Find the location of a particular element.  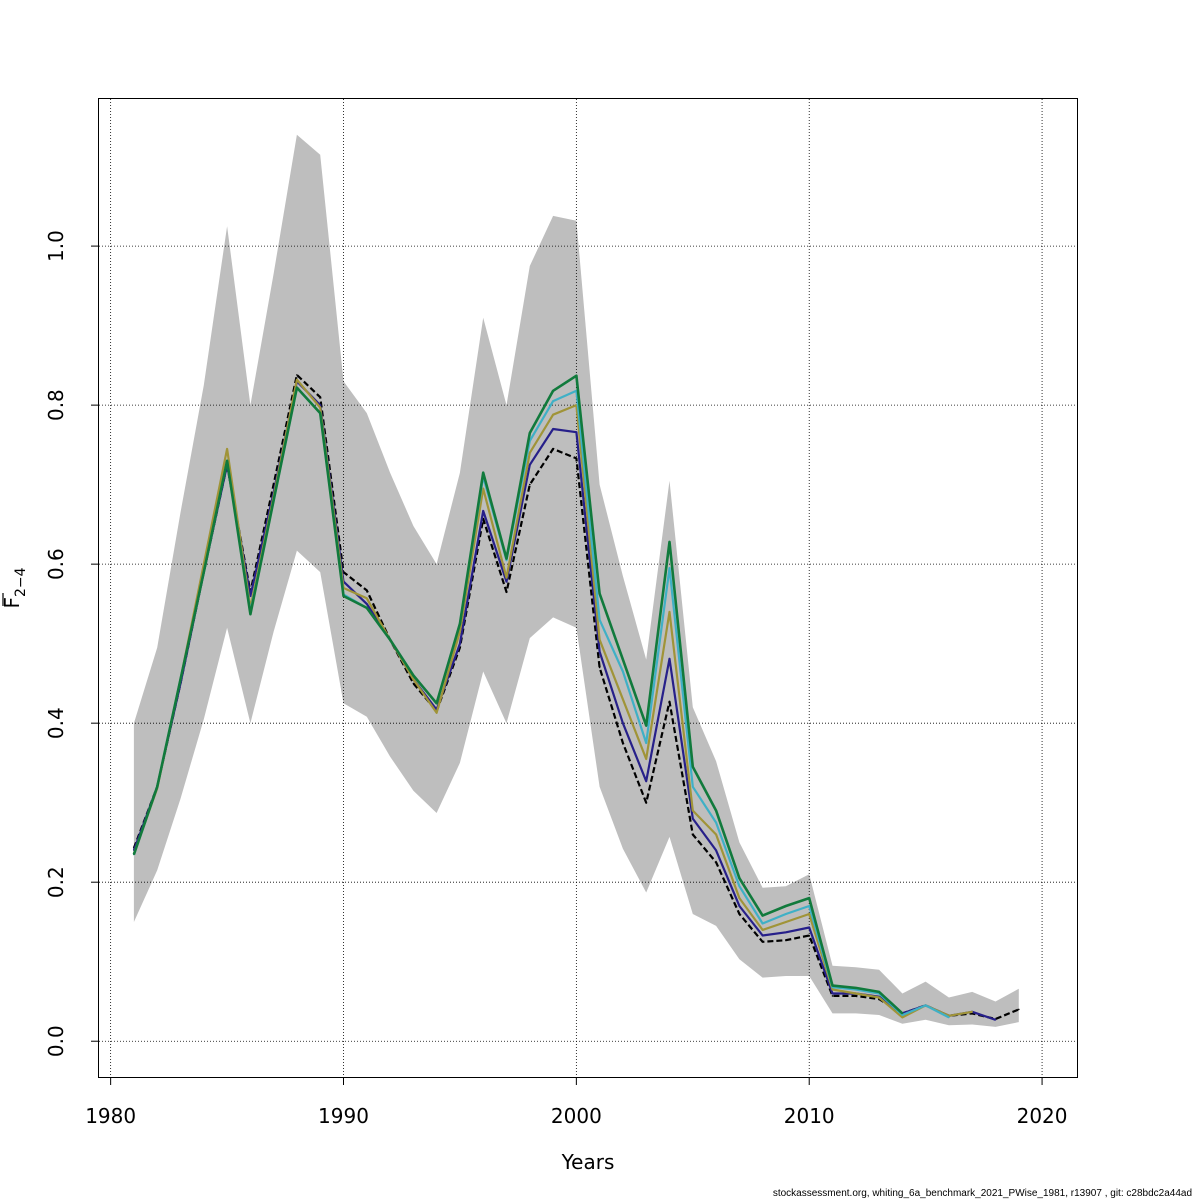

y-tick-label: 0.2 is located at coordinates (56, 882).